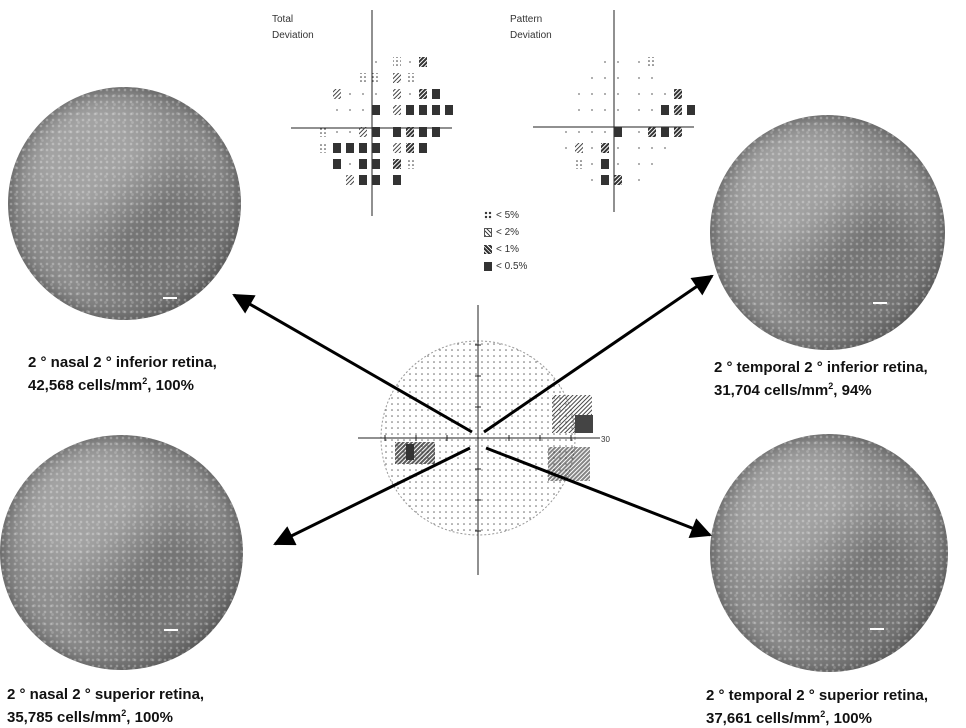 The height and width of the screenshot is (728, 966). I want to click on legend-item: < 2%, so click(505, 232).